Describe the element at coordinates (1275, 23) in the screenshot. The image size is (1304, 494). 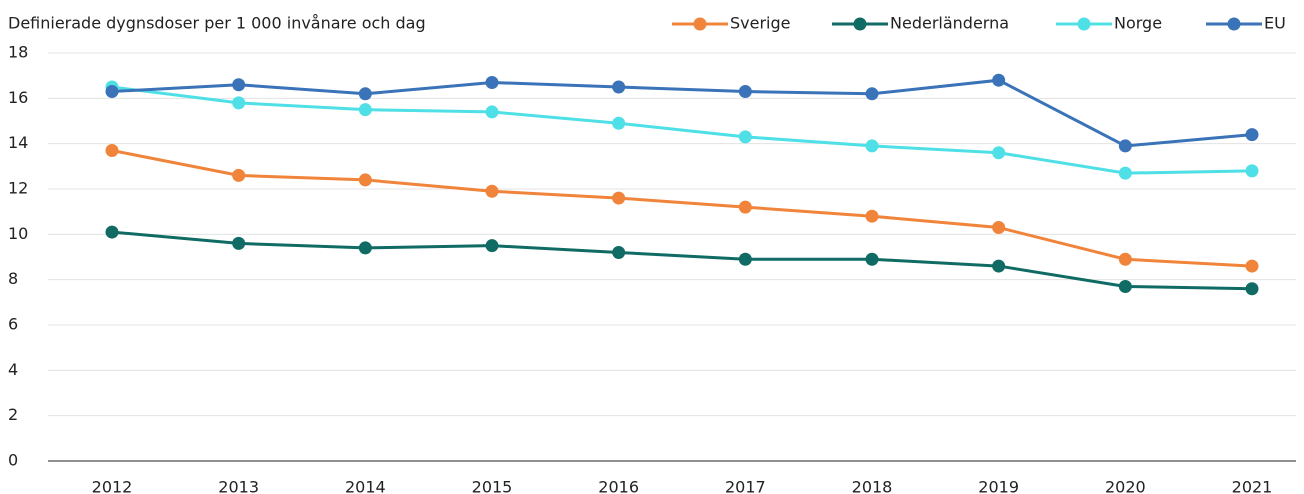
I see `legend-label: EU` at that location.